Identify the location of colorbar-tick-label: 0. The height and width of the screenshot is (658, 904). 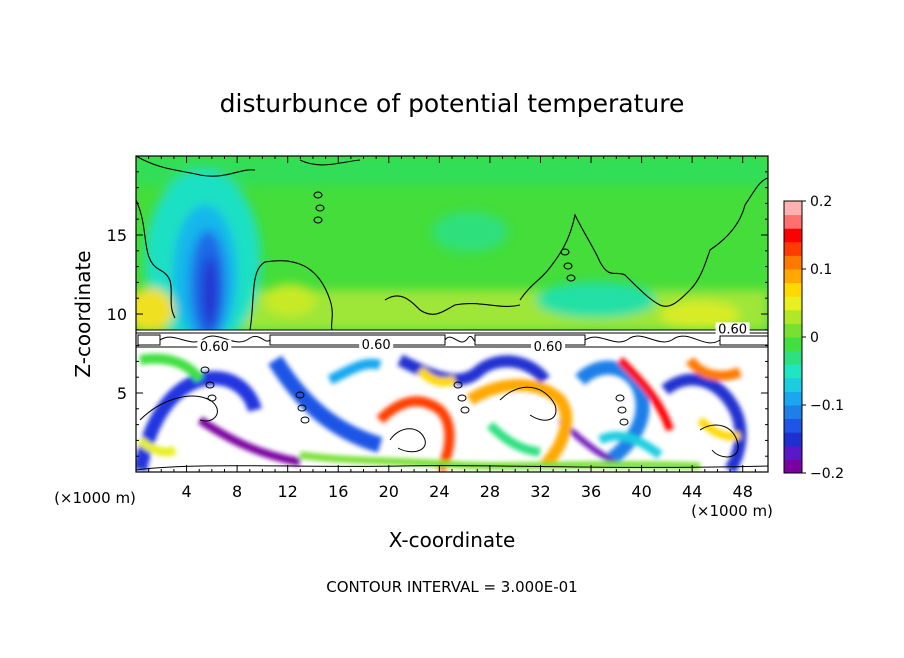
(814, 338).